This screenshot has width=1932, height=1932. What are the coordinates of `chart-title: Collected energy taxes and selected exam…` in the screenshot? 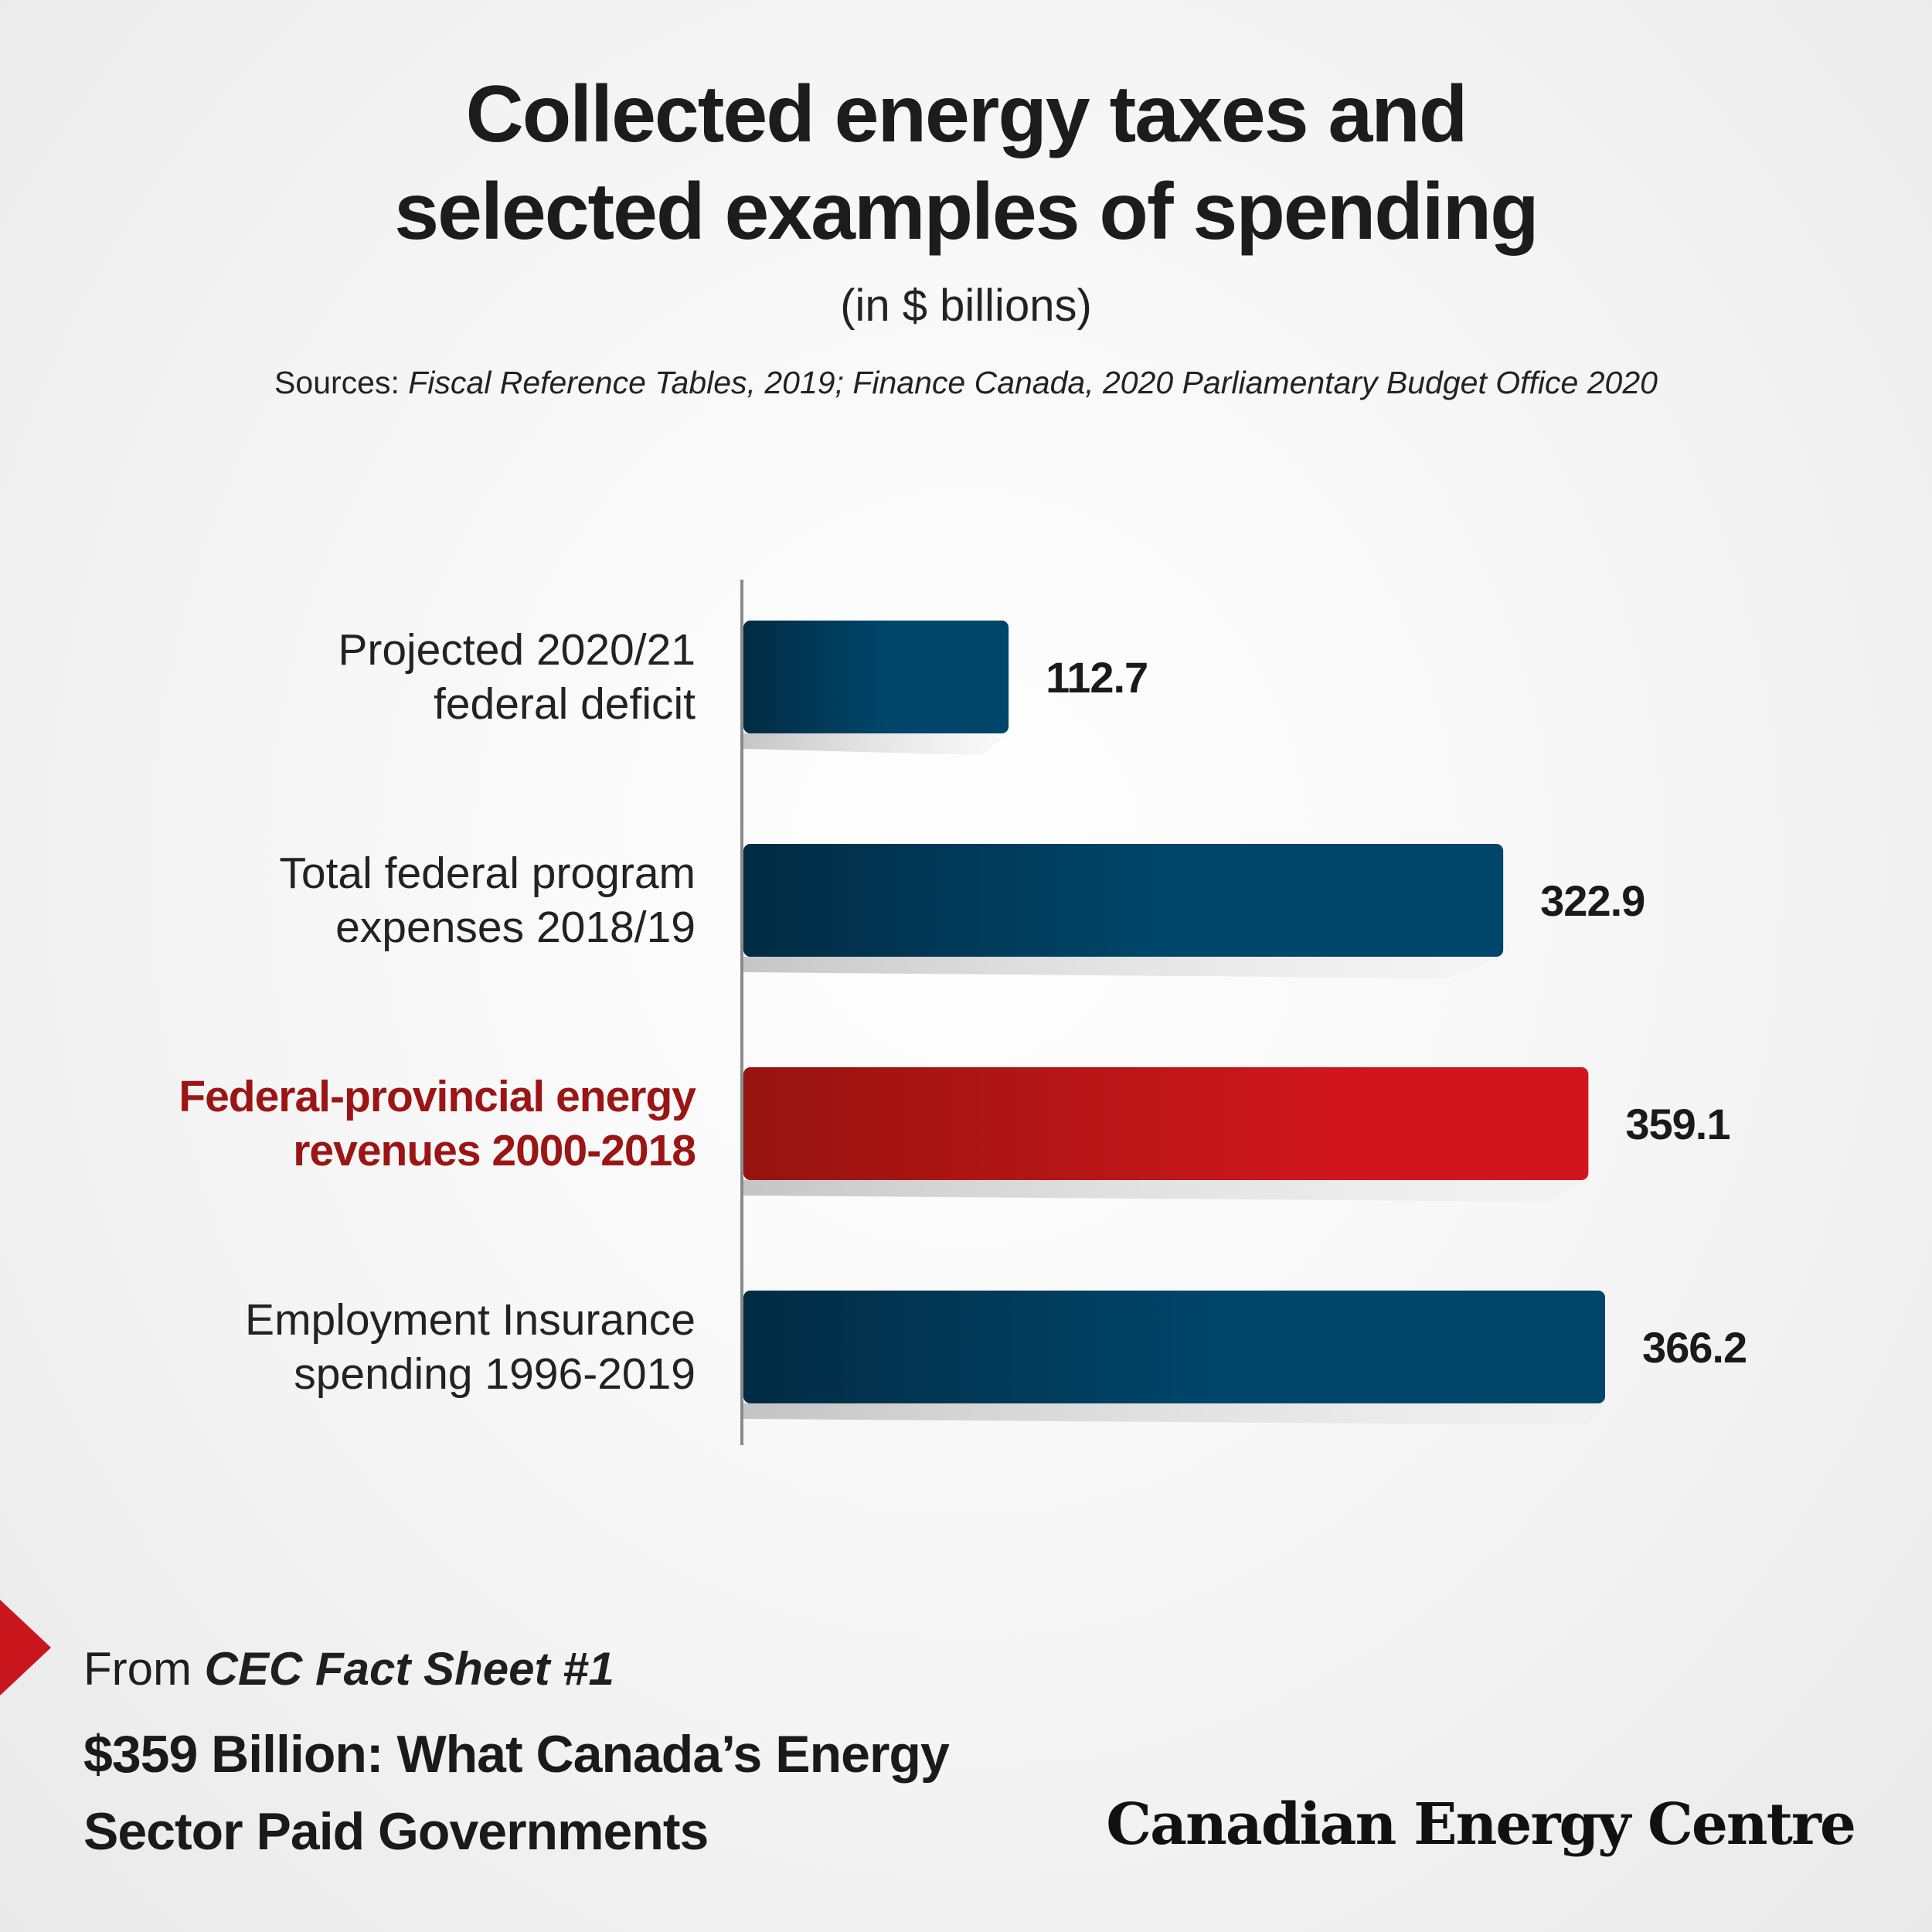 It's located at (966, 163).